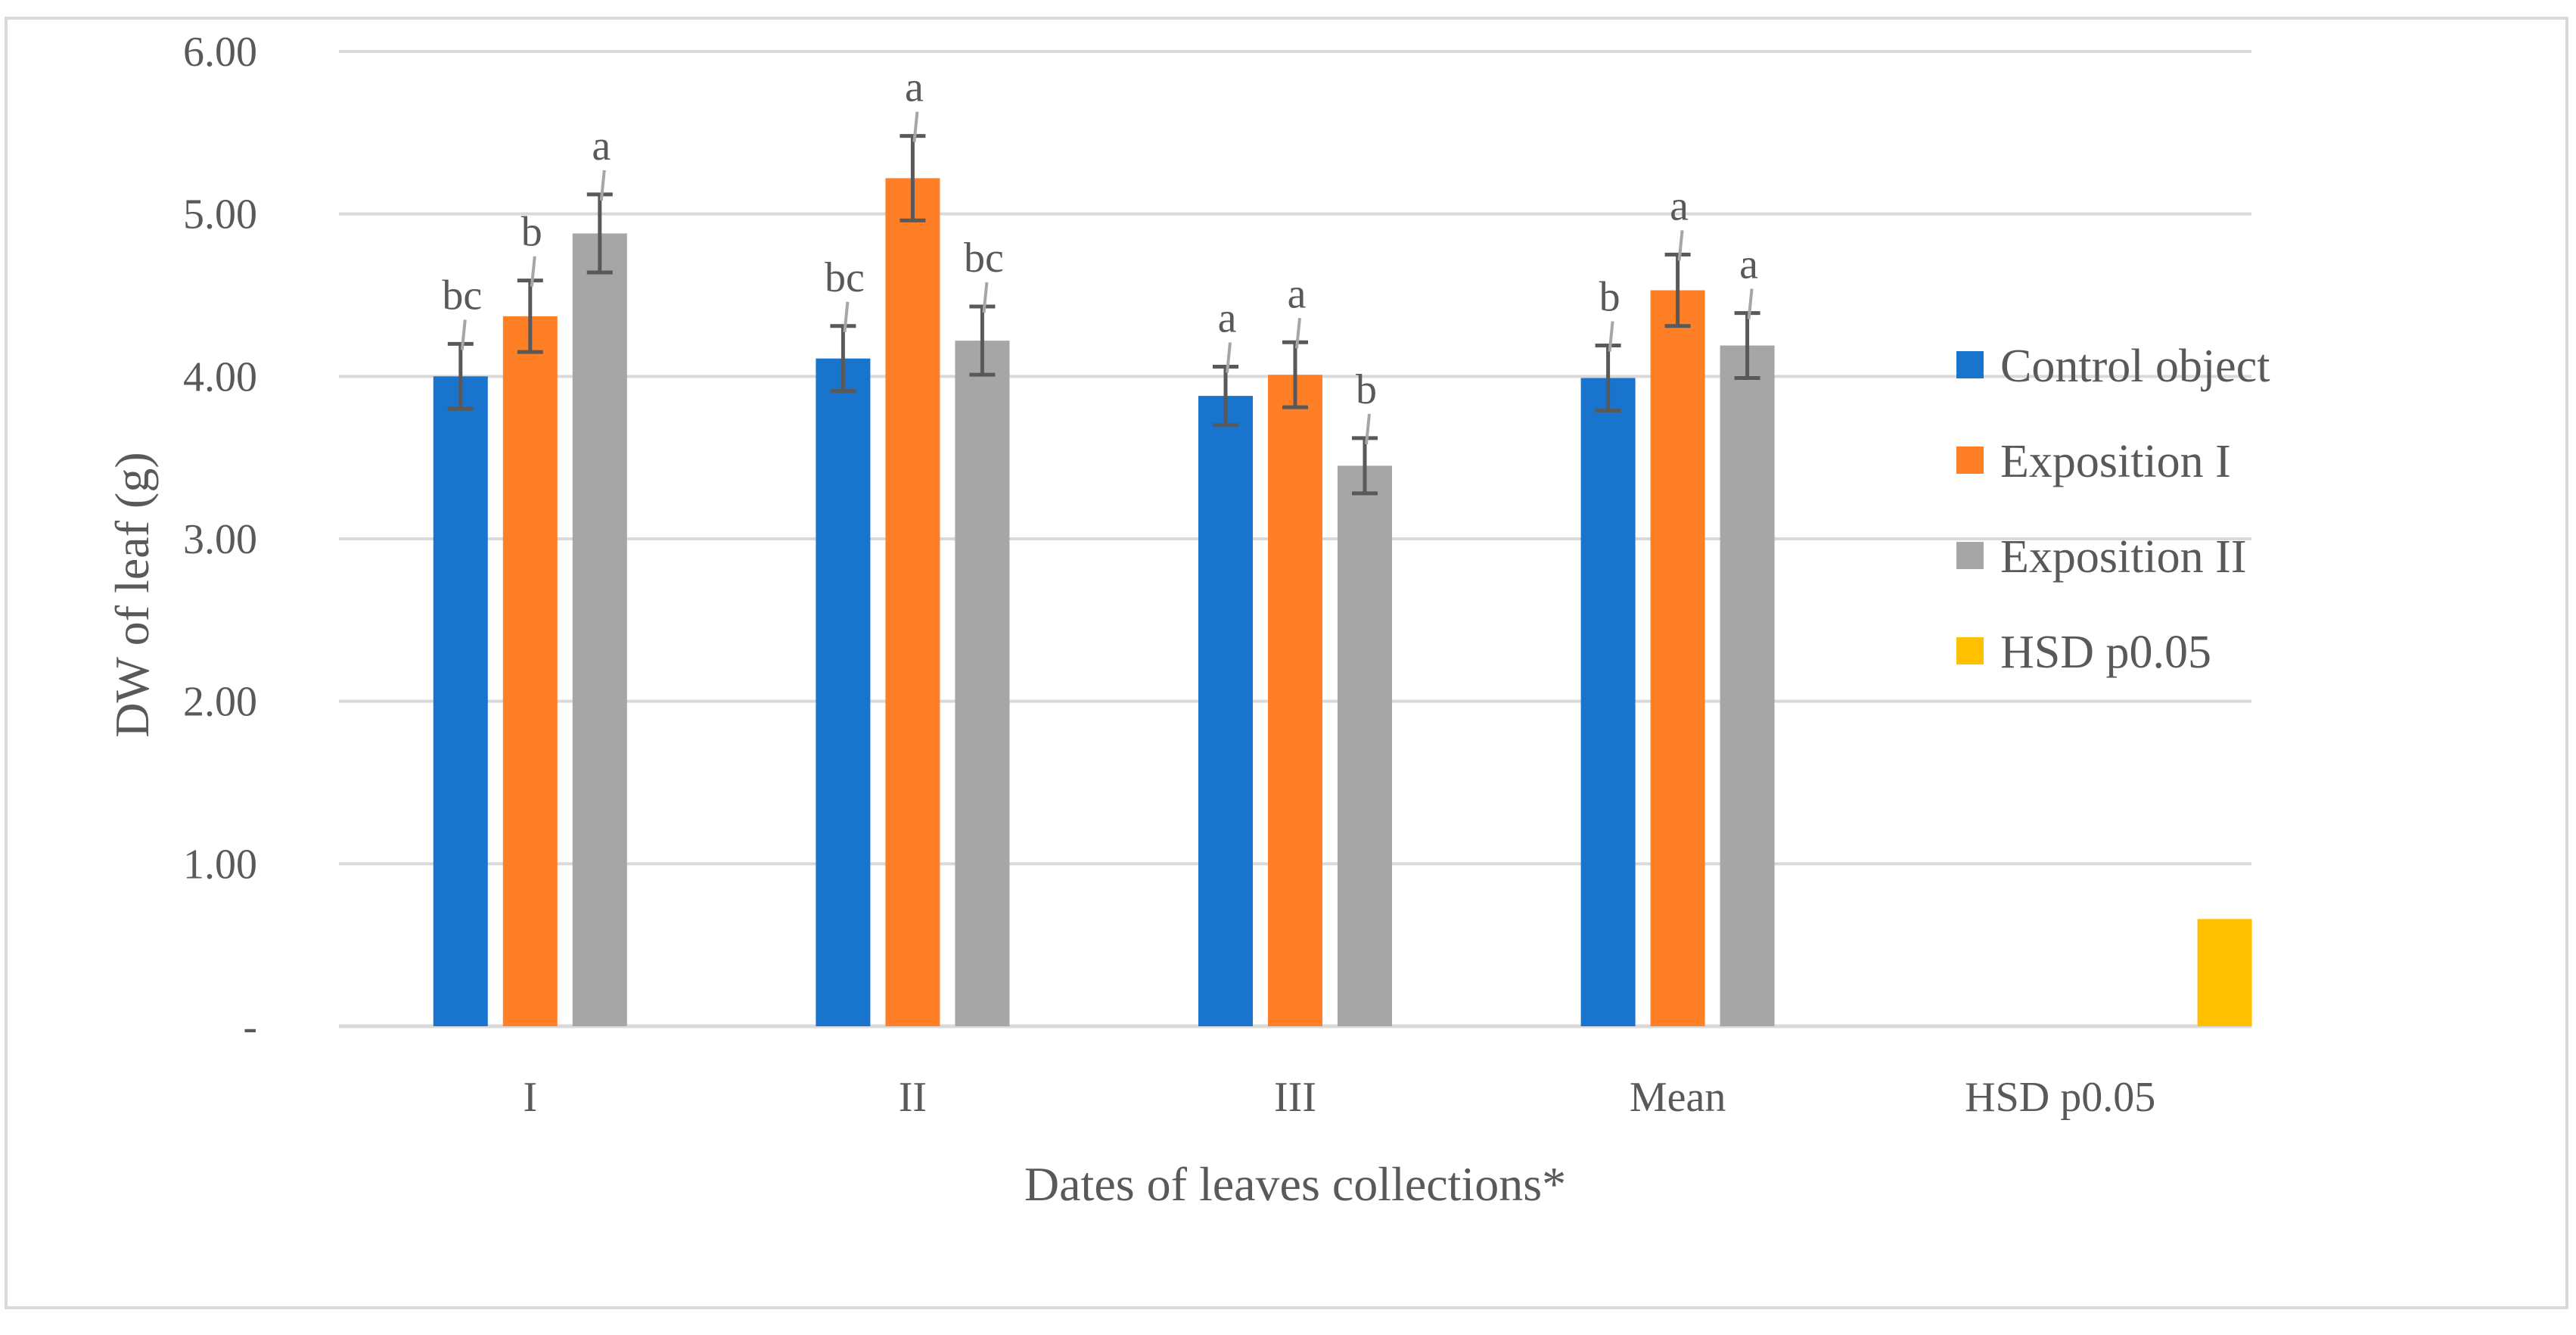 The height and width of the screenshot is (1335, 2576). Describe the element at coordinates (220, 214) in the screenshot. I see `y-tick-label: 5.00` at that location.